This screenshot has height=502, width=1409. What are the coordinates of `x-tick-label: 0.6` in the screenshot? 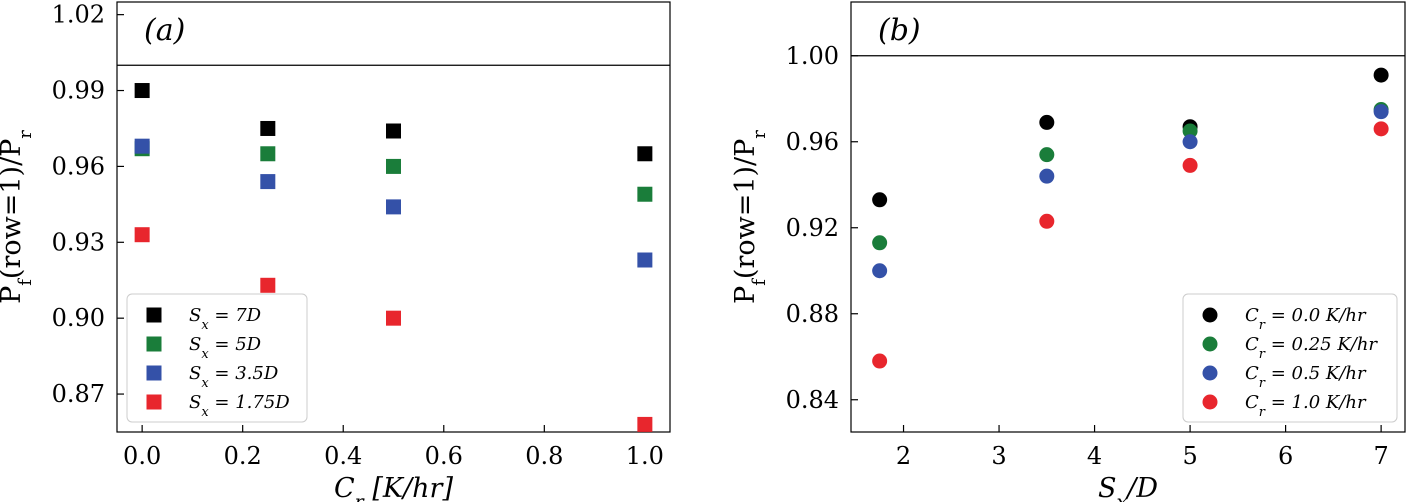 It's located at (444, 456).